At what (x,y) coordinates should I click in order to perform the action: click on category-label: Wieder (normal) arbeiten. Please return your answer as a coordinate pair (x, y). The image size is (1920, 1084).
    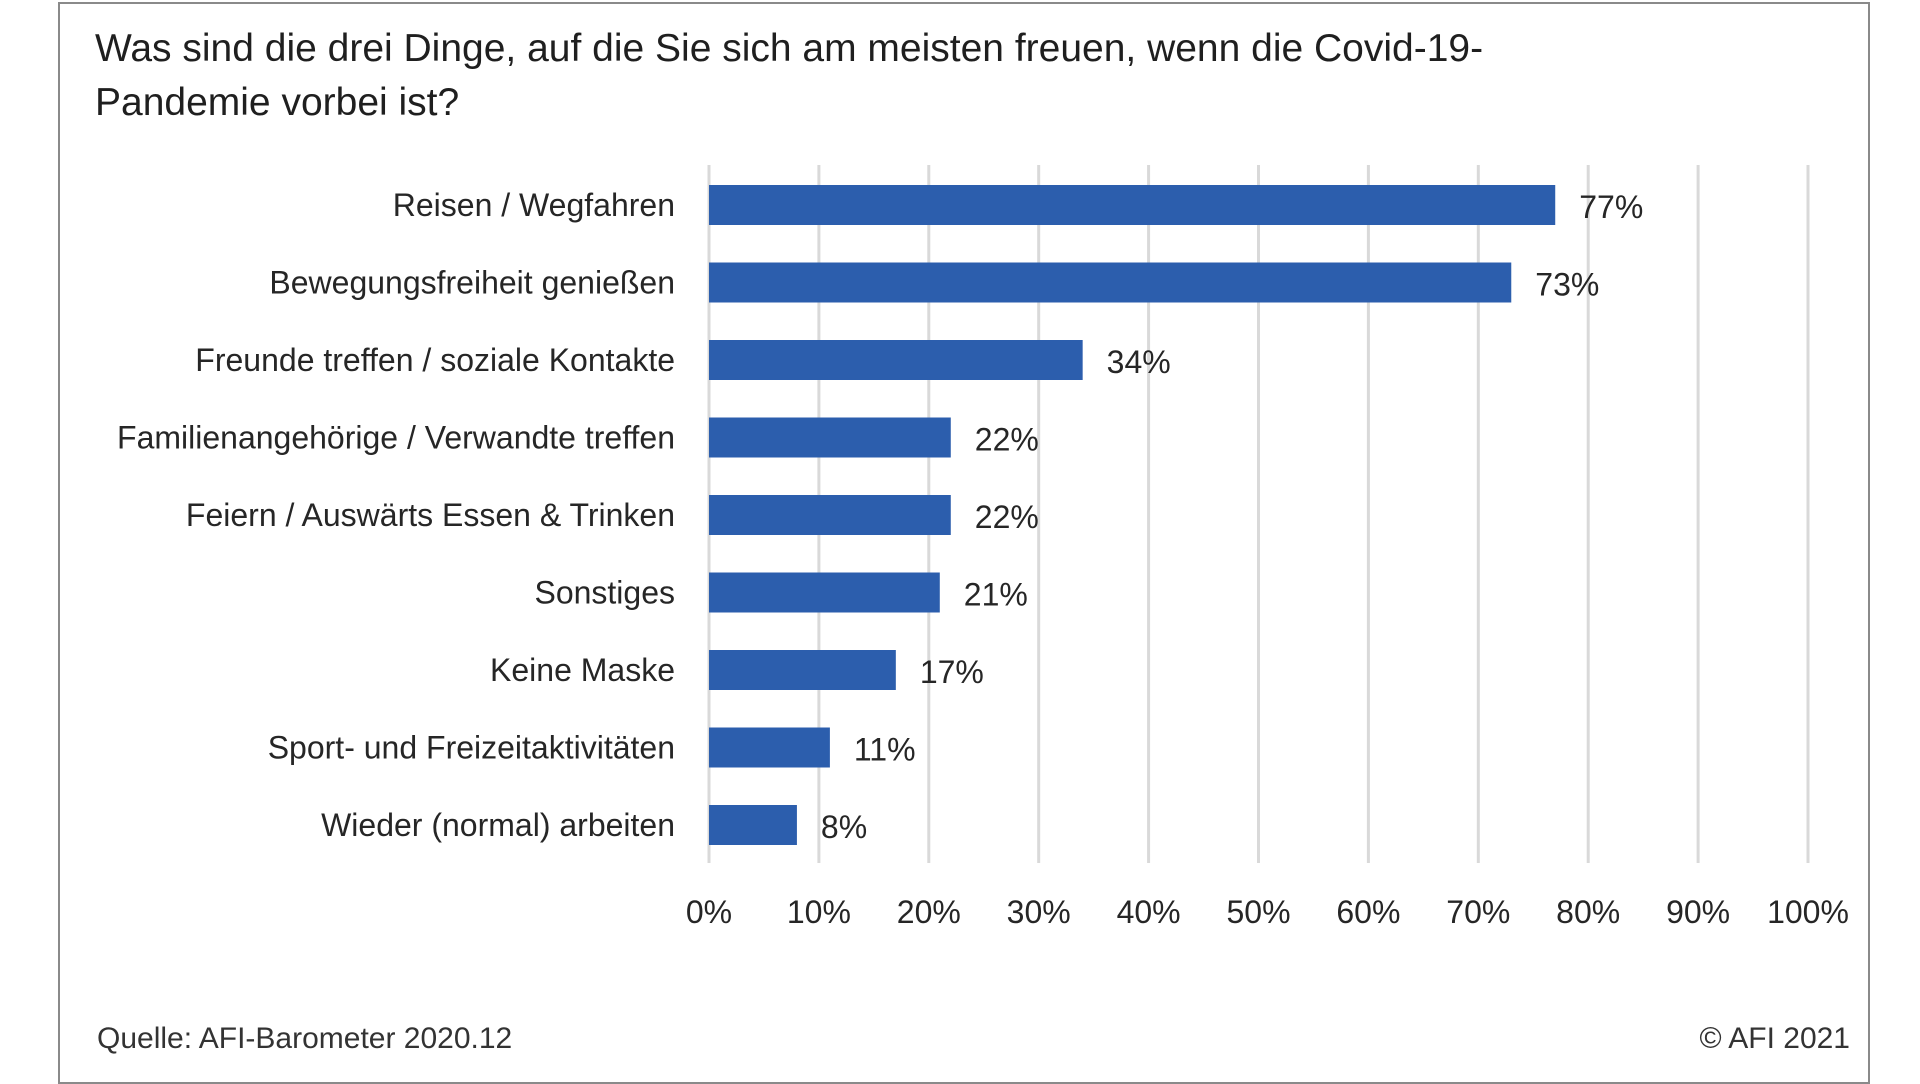
    Looking at the image, I should click on (498, 825).